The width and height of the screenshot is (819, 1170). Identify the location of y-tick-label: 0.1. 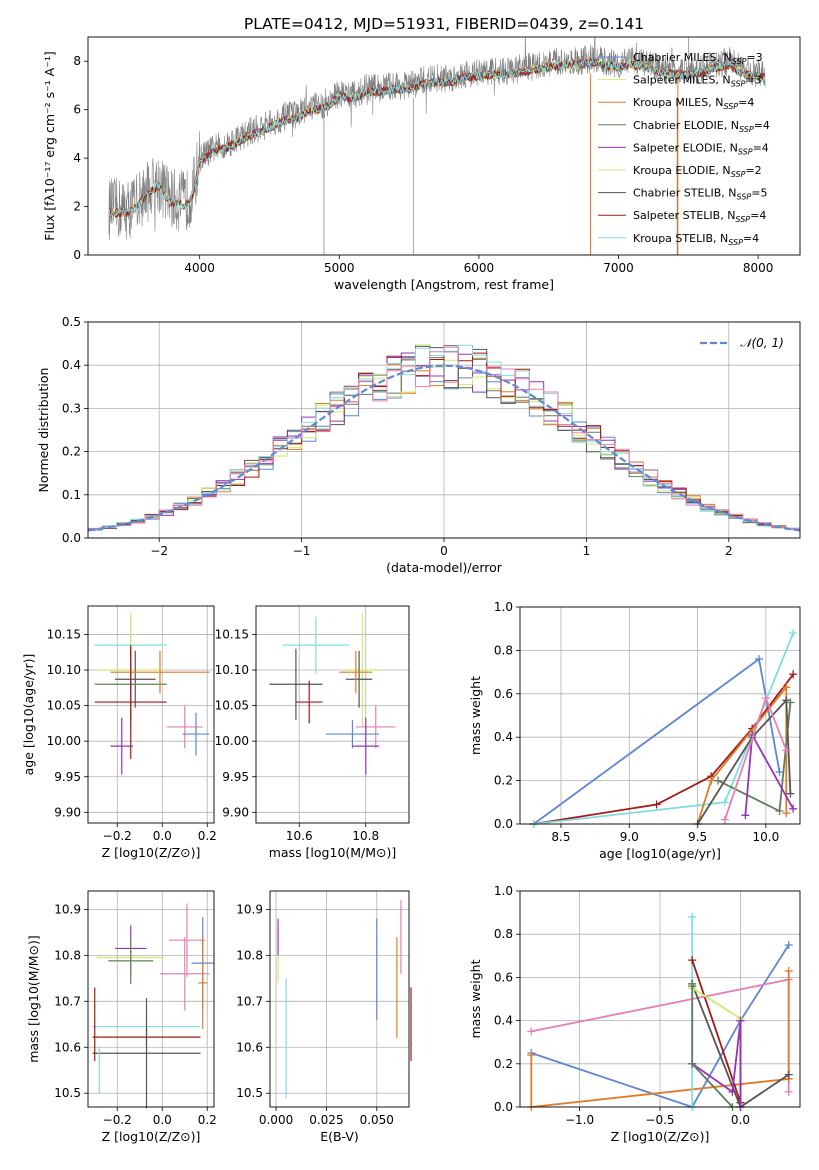
(71, 495).